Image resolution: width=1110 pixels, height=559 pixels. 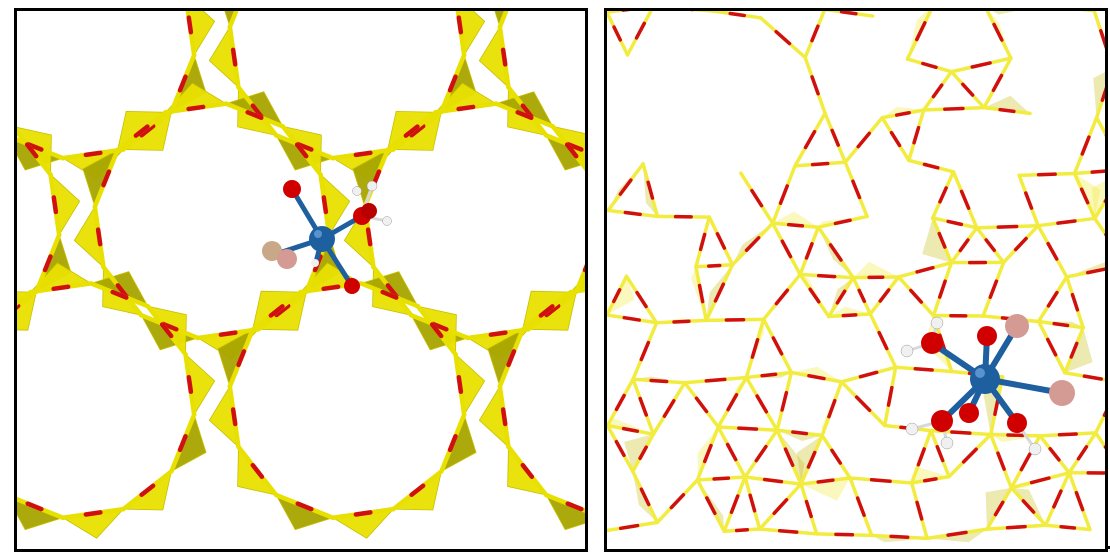 What do you see at coordinates (1108, 547) in the screenshot?
I see `edge-mark` at bounding box center [1108, 547].